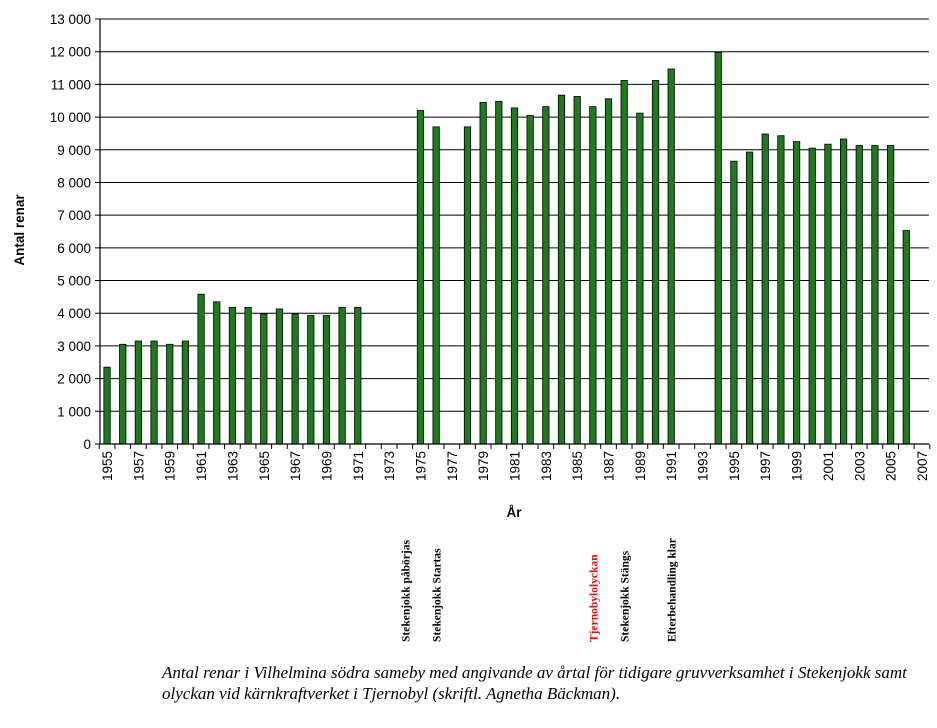  What do you see at coordinates (154, 392) in the screenshot?
I see `bar-1958` at bounding box center [154, 392].